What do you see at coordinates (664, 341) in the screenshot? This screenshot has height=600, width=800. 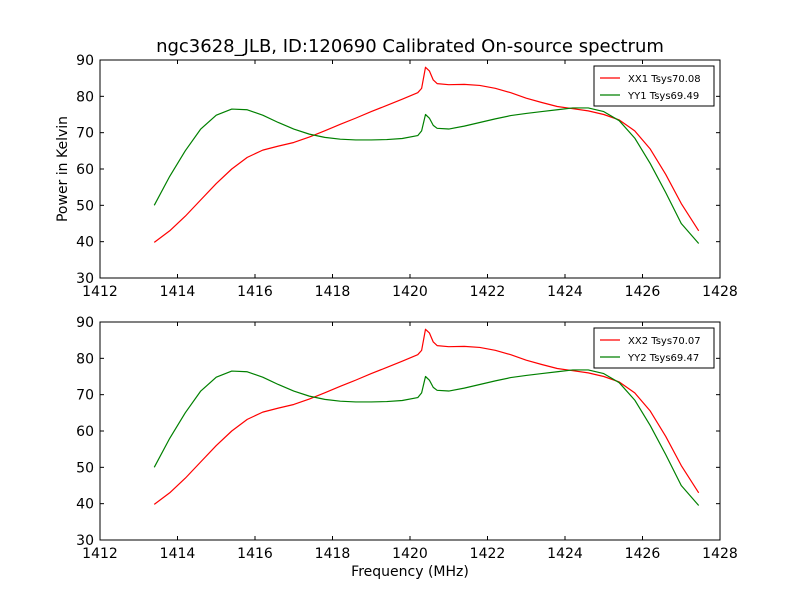 I see `legend-entry: XX2 Tsys70.07` at bounding box center [664, 341].